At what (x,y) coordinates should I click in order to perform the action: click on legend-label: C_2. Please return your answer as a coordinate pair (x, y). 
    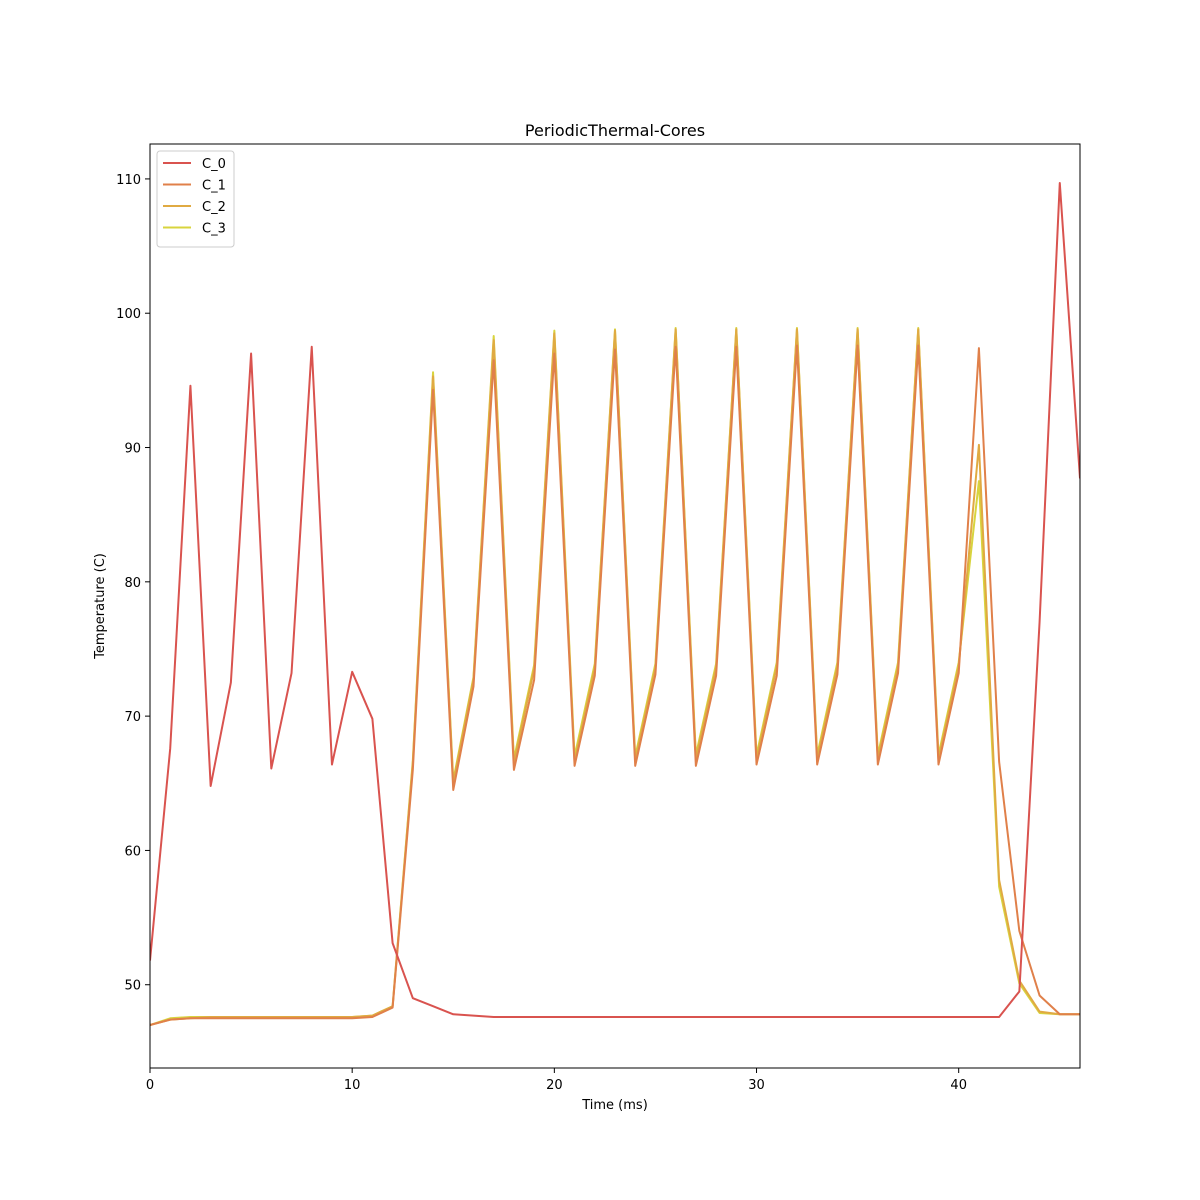
    Looking at the image, I should click on (214, 207).